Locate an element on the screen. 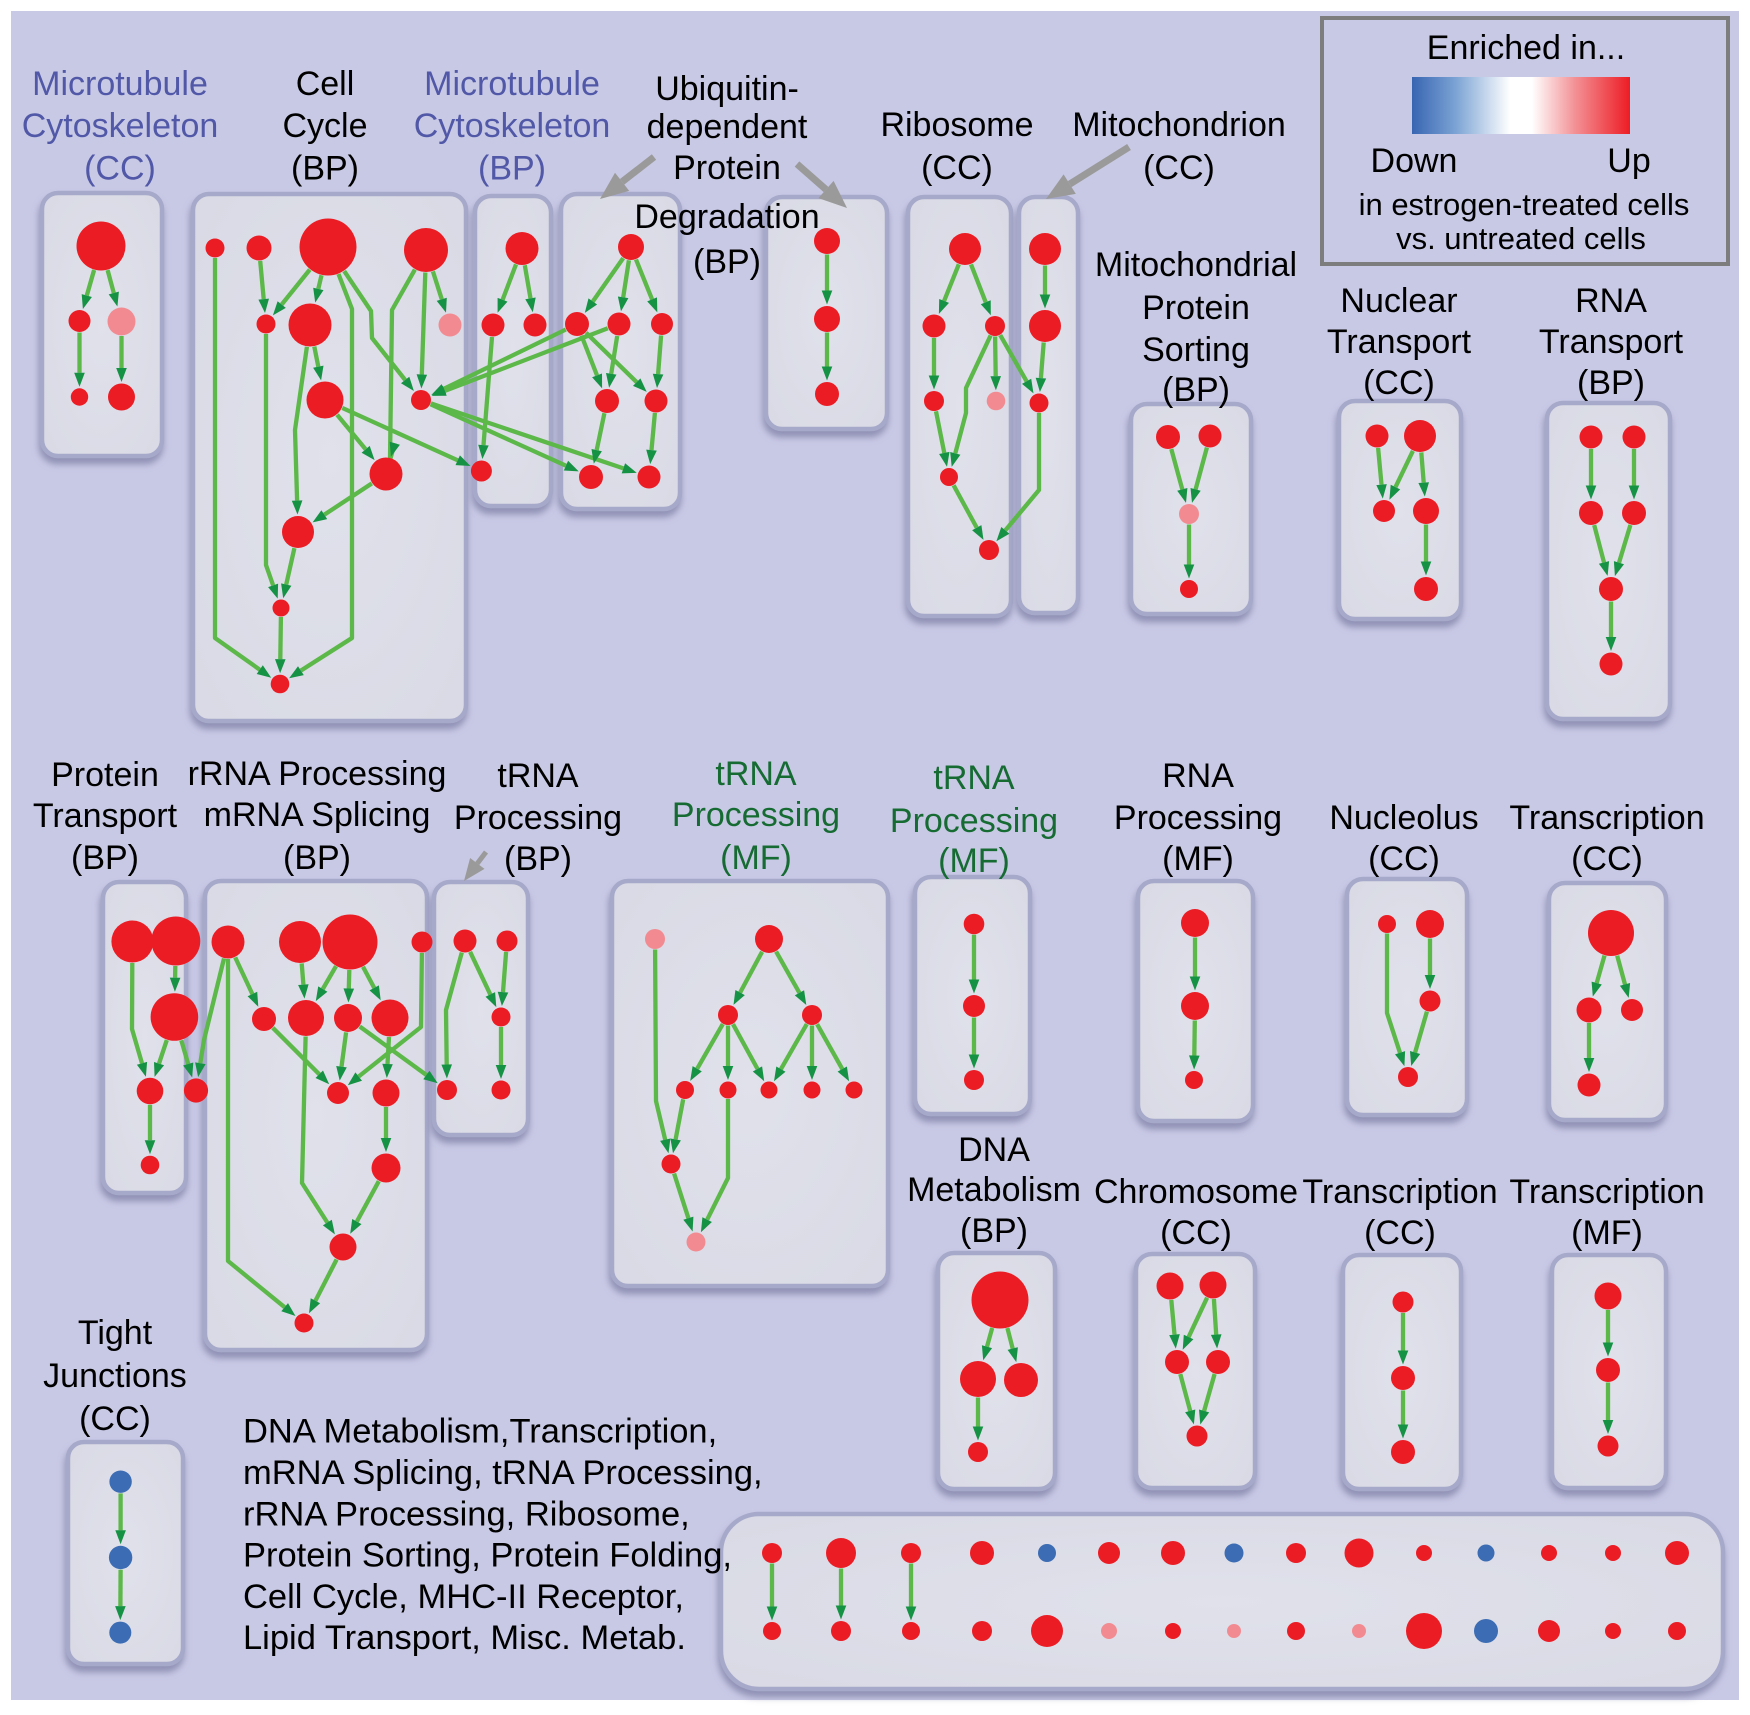  svg-text: rRNA Processing is located at coordinates (317, 774).